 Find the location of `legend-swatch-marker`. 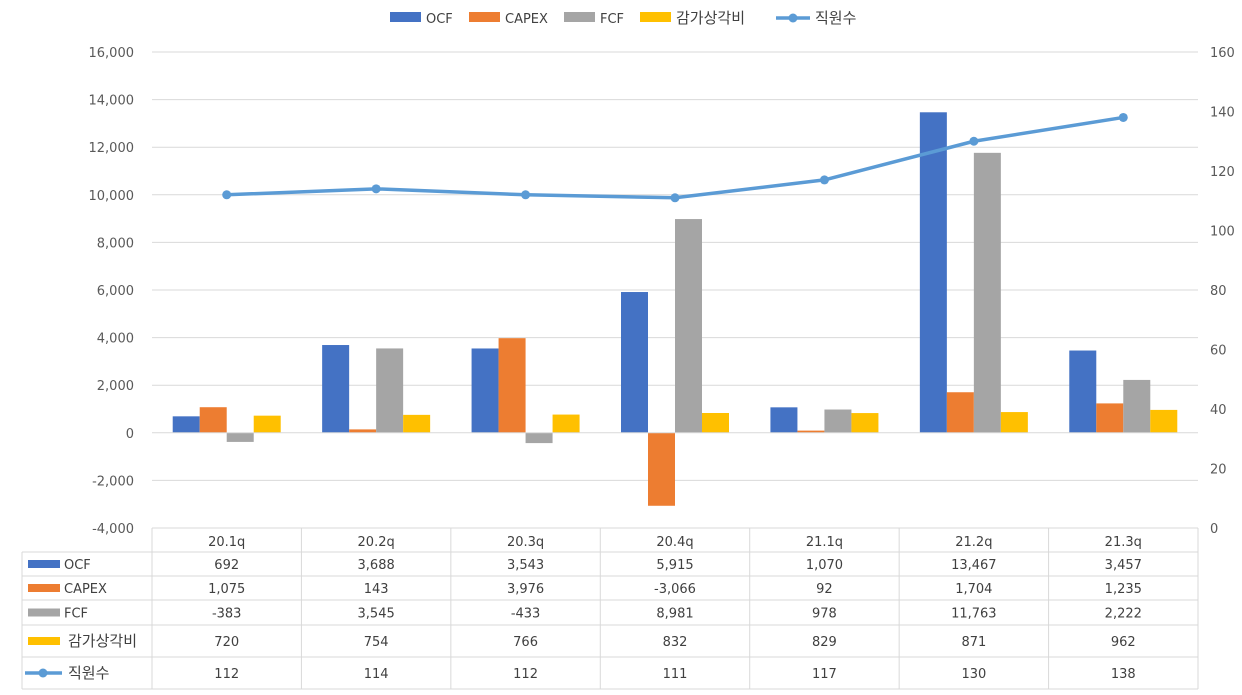

legend-swatch-marker is located at coordinates (793, 18).